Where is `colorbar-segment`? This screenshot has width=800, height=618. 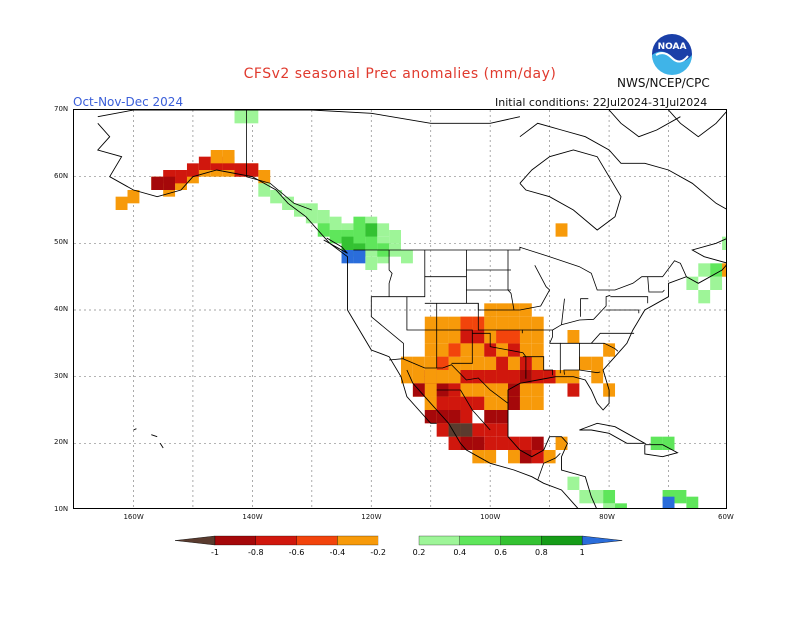 colorbar-segment is located at coordinates (235, 540).